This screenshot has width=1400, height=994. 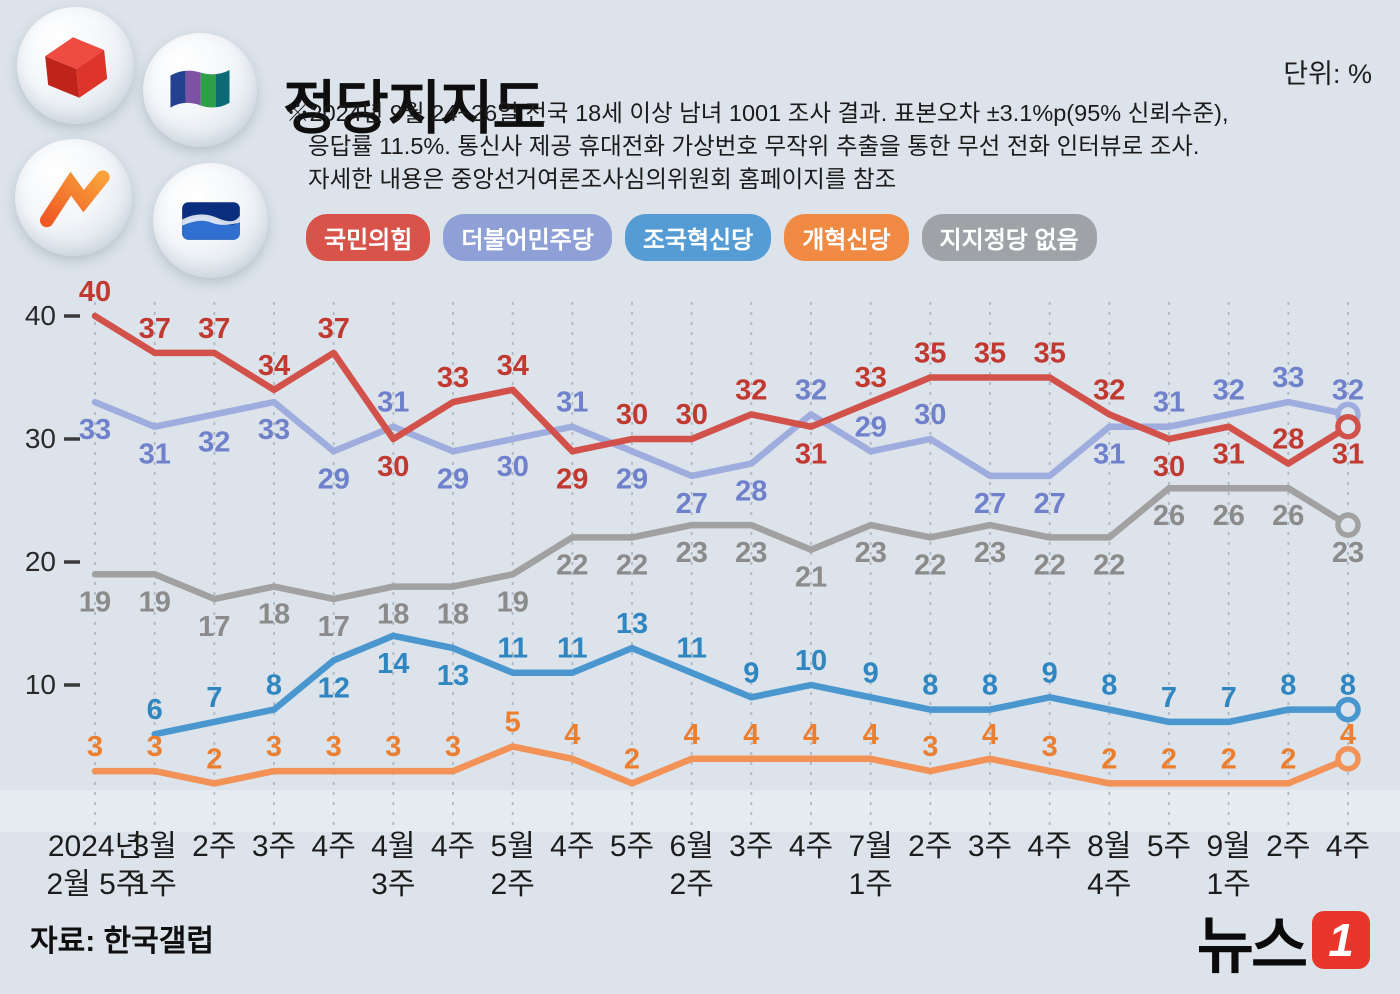 I want to click on value-label: 40, so click(x=95, y=293).